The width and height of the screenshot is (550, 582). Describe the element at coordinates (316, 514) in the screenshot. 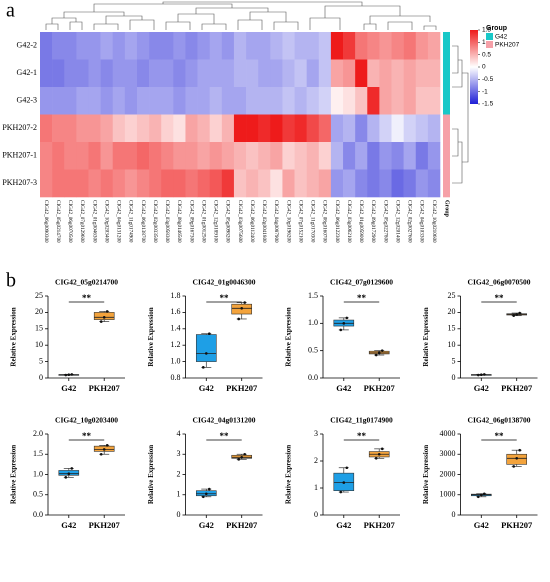

I see `y-tick-label: 0` at that location.